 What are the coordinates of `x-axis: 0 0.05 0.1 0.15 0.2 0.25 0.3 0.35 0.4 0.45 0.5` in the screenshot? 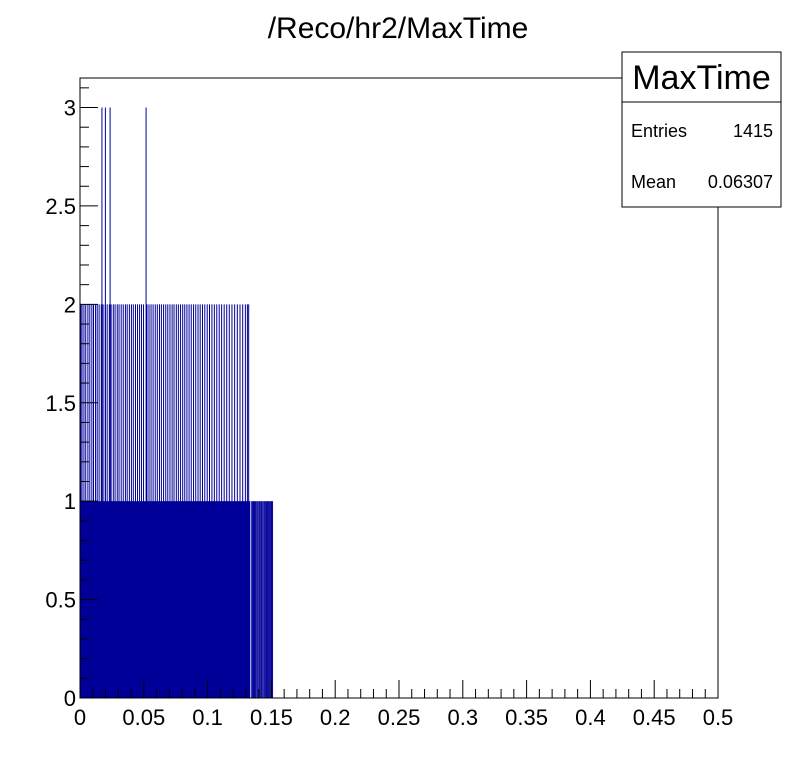 It's located at (403, 705).